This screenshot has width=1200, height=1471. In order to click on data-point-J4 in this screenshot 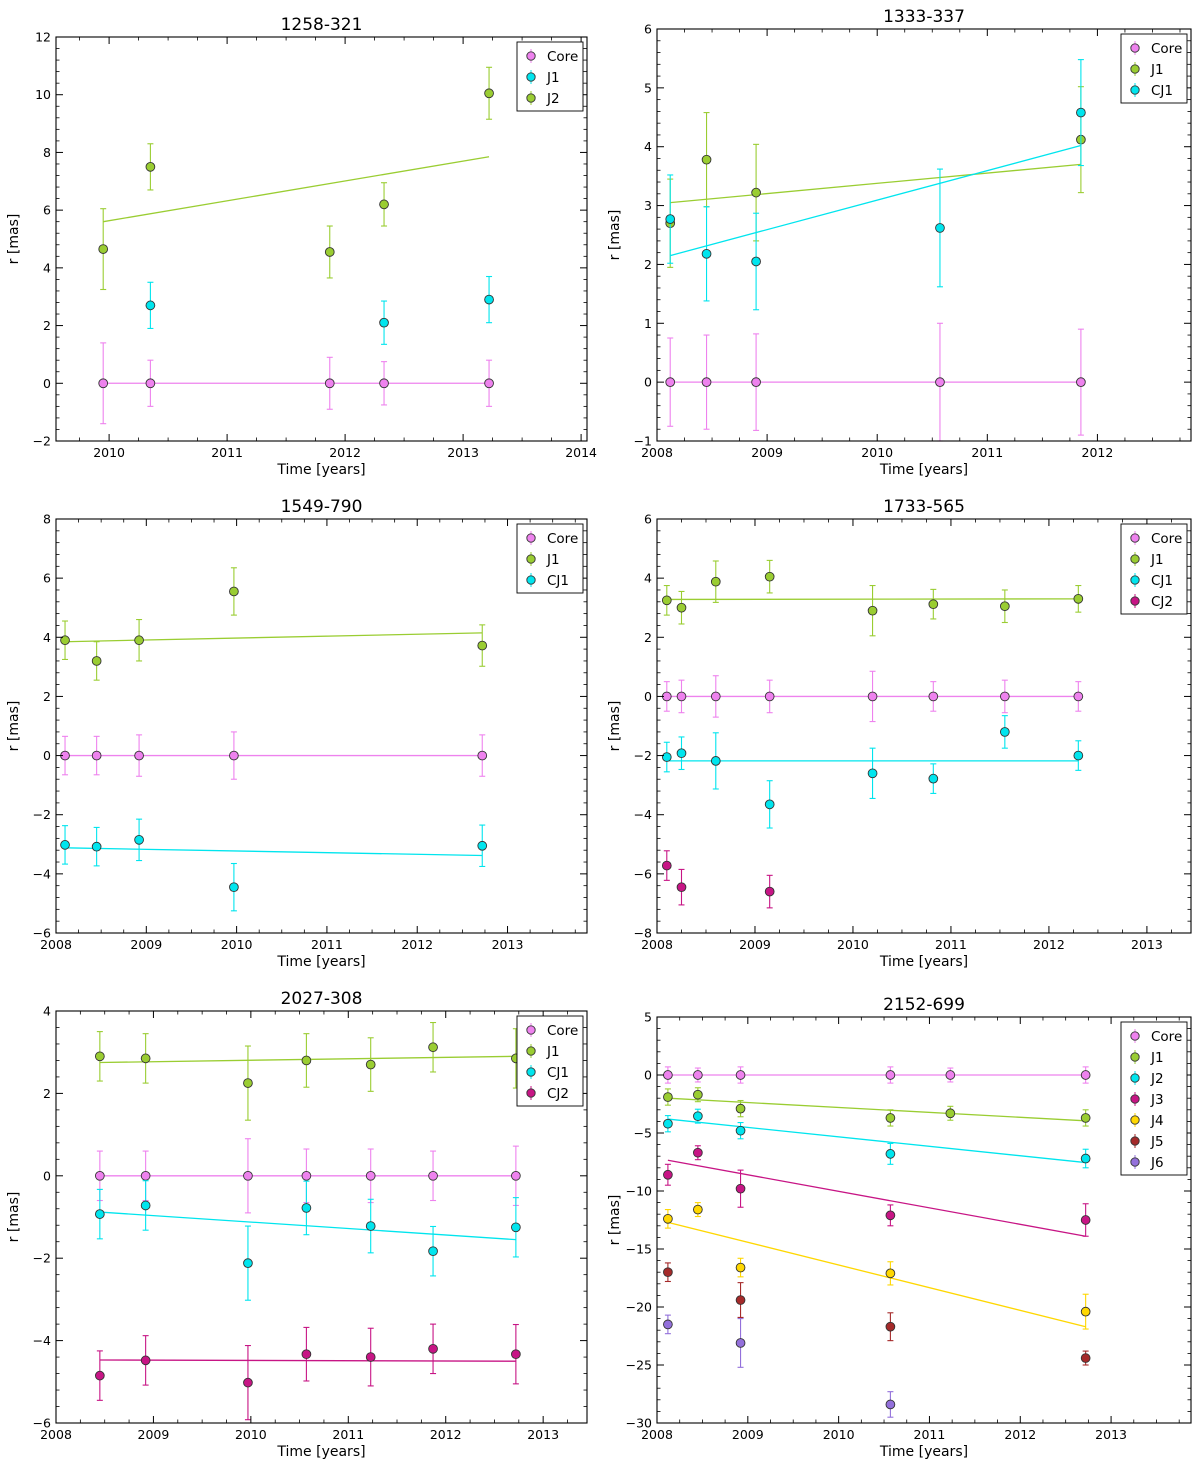, I will do `click(698, 1209)`.